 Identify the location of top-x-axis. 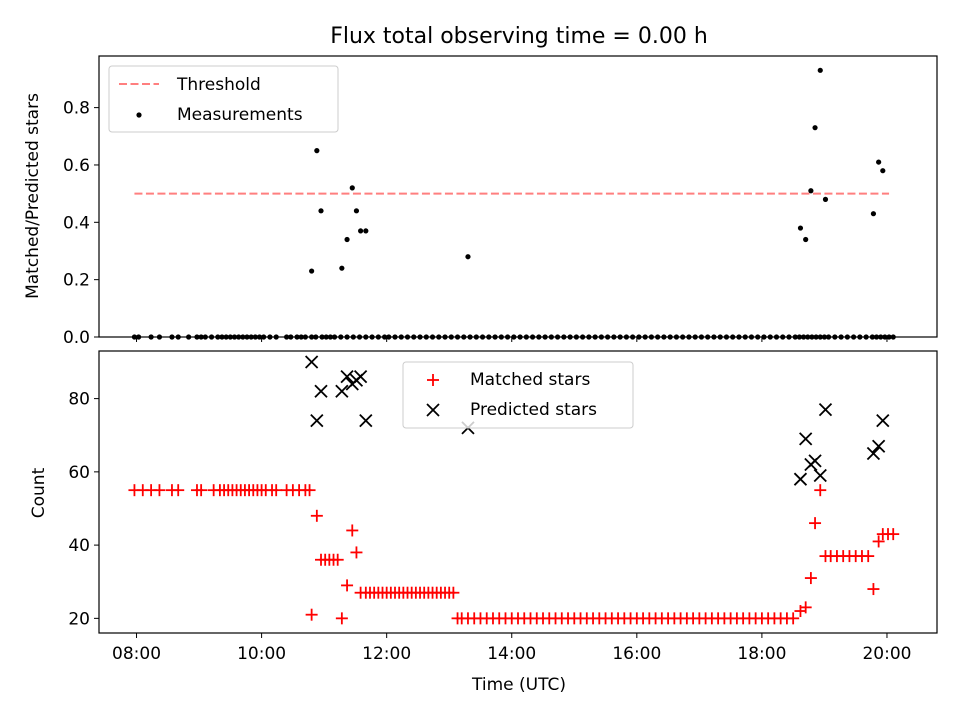
(512, 339).